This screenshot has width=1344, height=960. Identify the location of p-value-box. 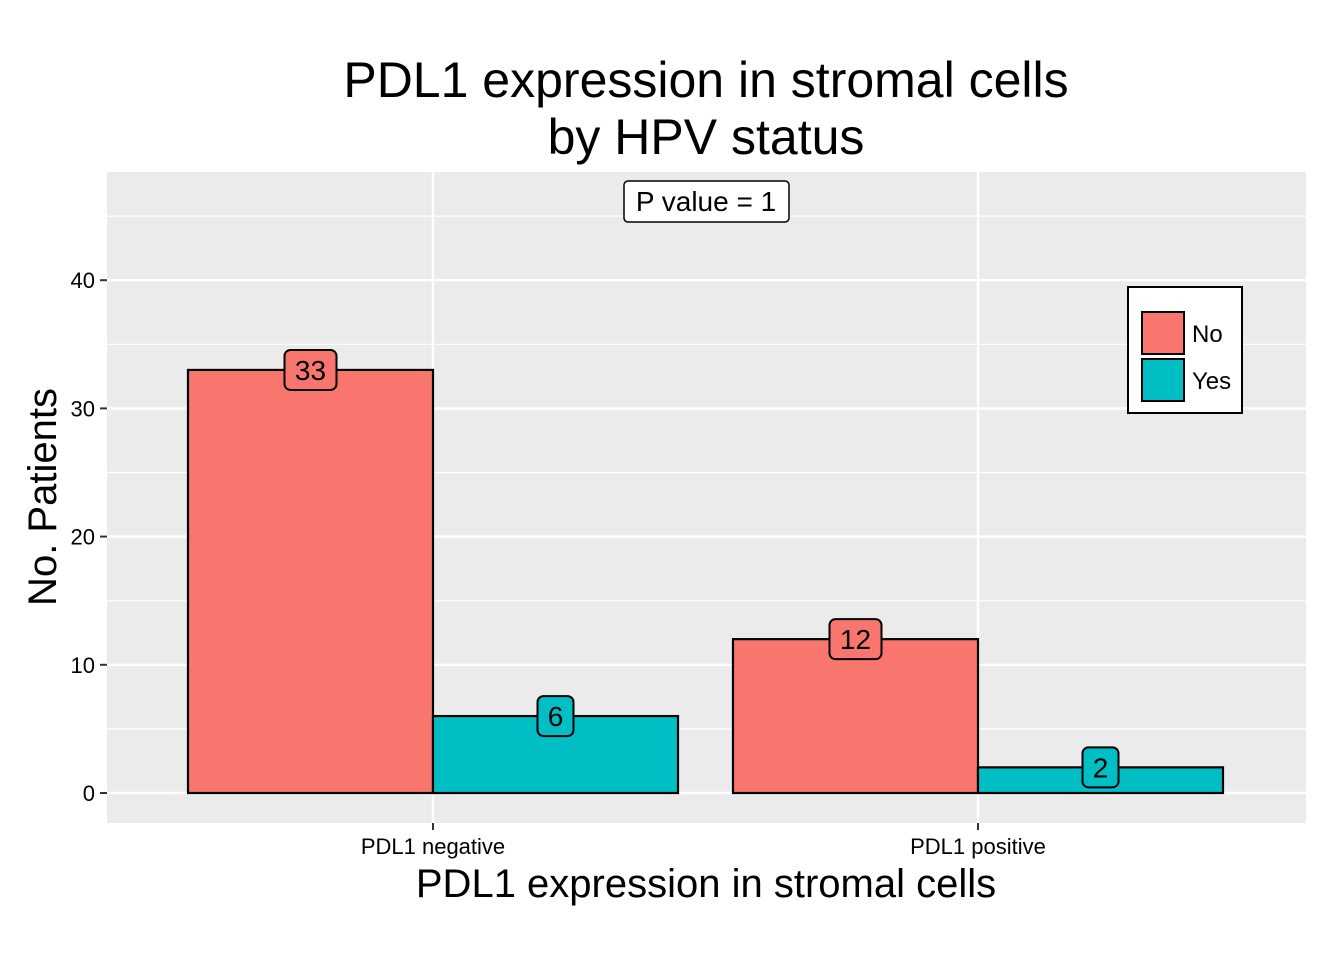
(706, 201).